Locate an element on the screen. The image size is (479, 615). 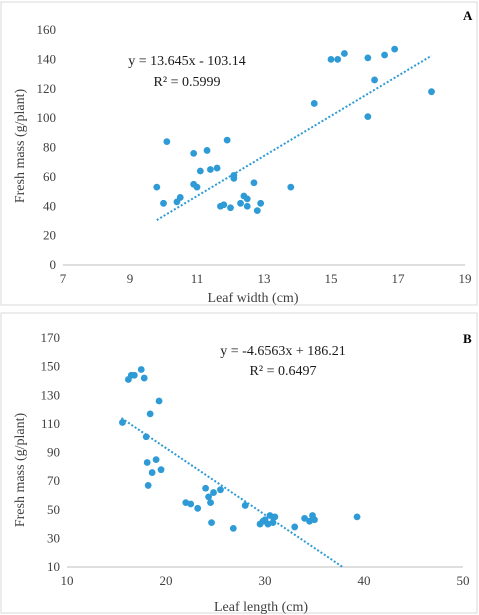
panel-a-x-ticks: 7 9 11 13 15 17 19 is located at coordinates (266, 278).